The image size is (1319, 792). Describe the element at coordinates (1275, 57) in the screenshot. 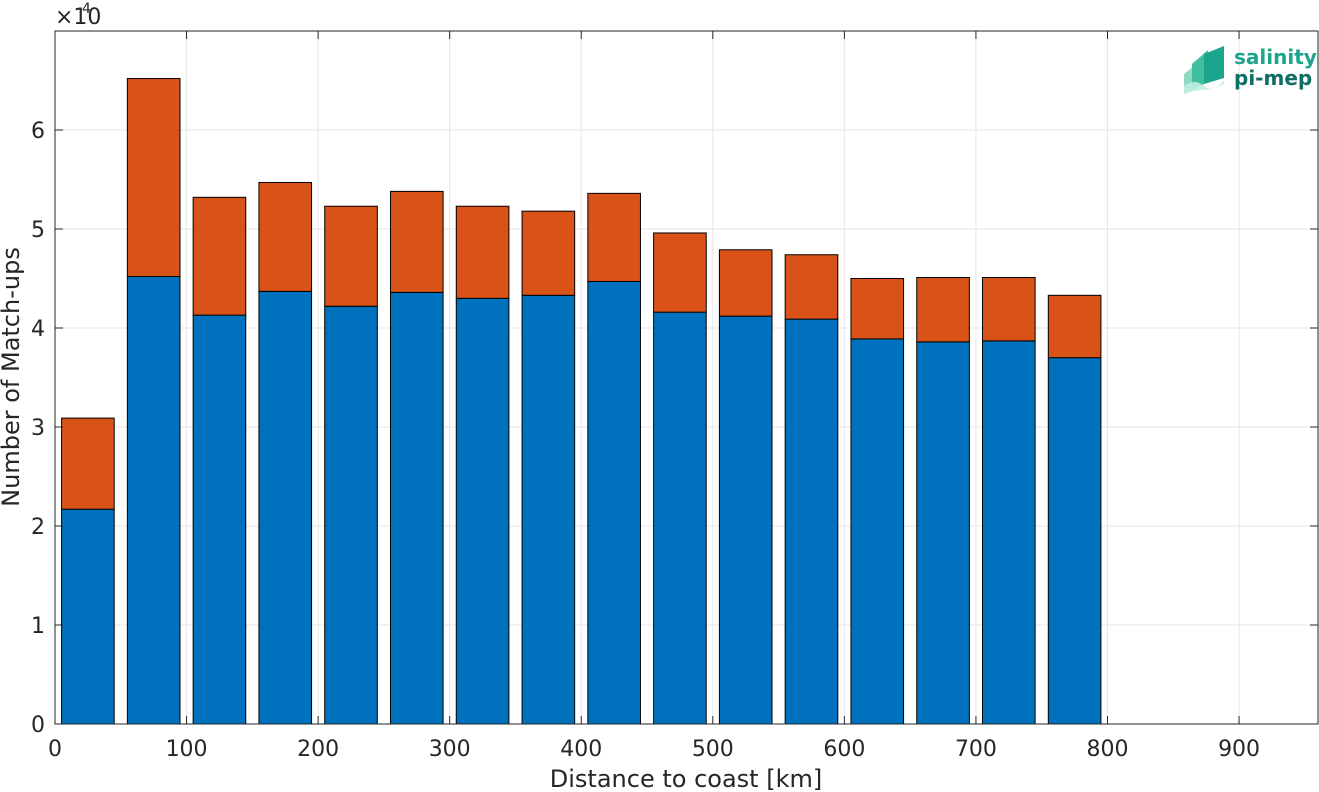

I see `logo-line1: salinity` at that location.